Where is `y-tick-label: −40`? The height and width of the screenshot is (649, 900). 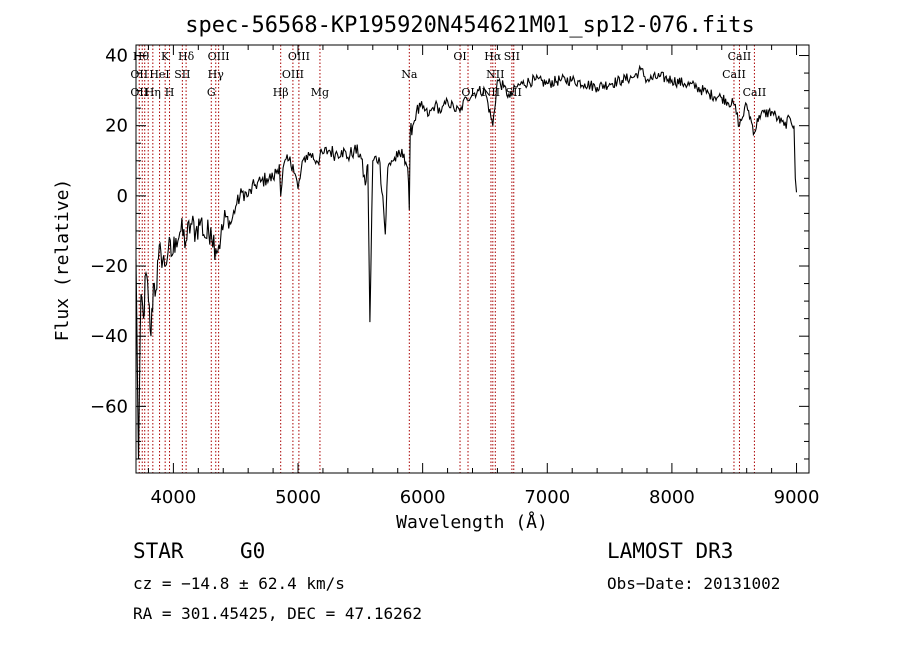
y-tick-label: −40 is located at coordinates (109, 336).